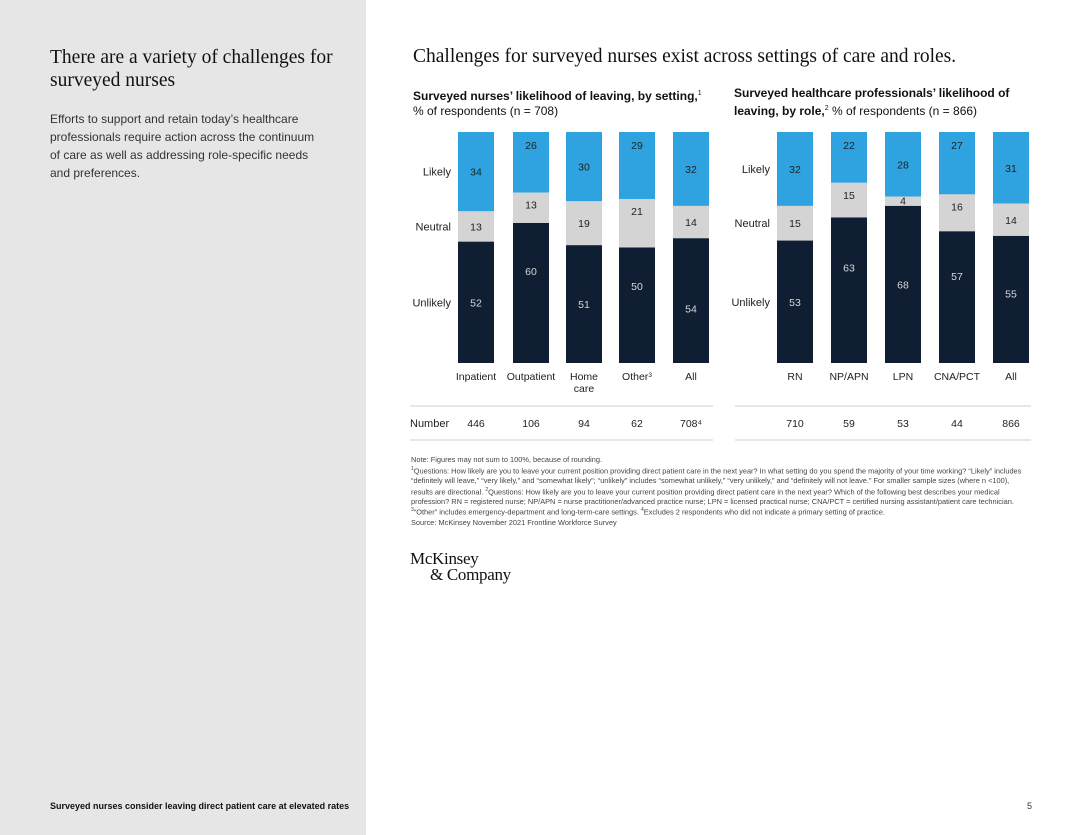 The width and height of the screenshot is (1080, 835). I want to click on x-tick-footnote: 3, so click(650, 375).